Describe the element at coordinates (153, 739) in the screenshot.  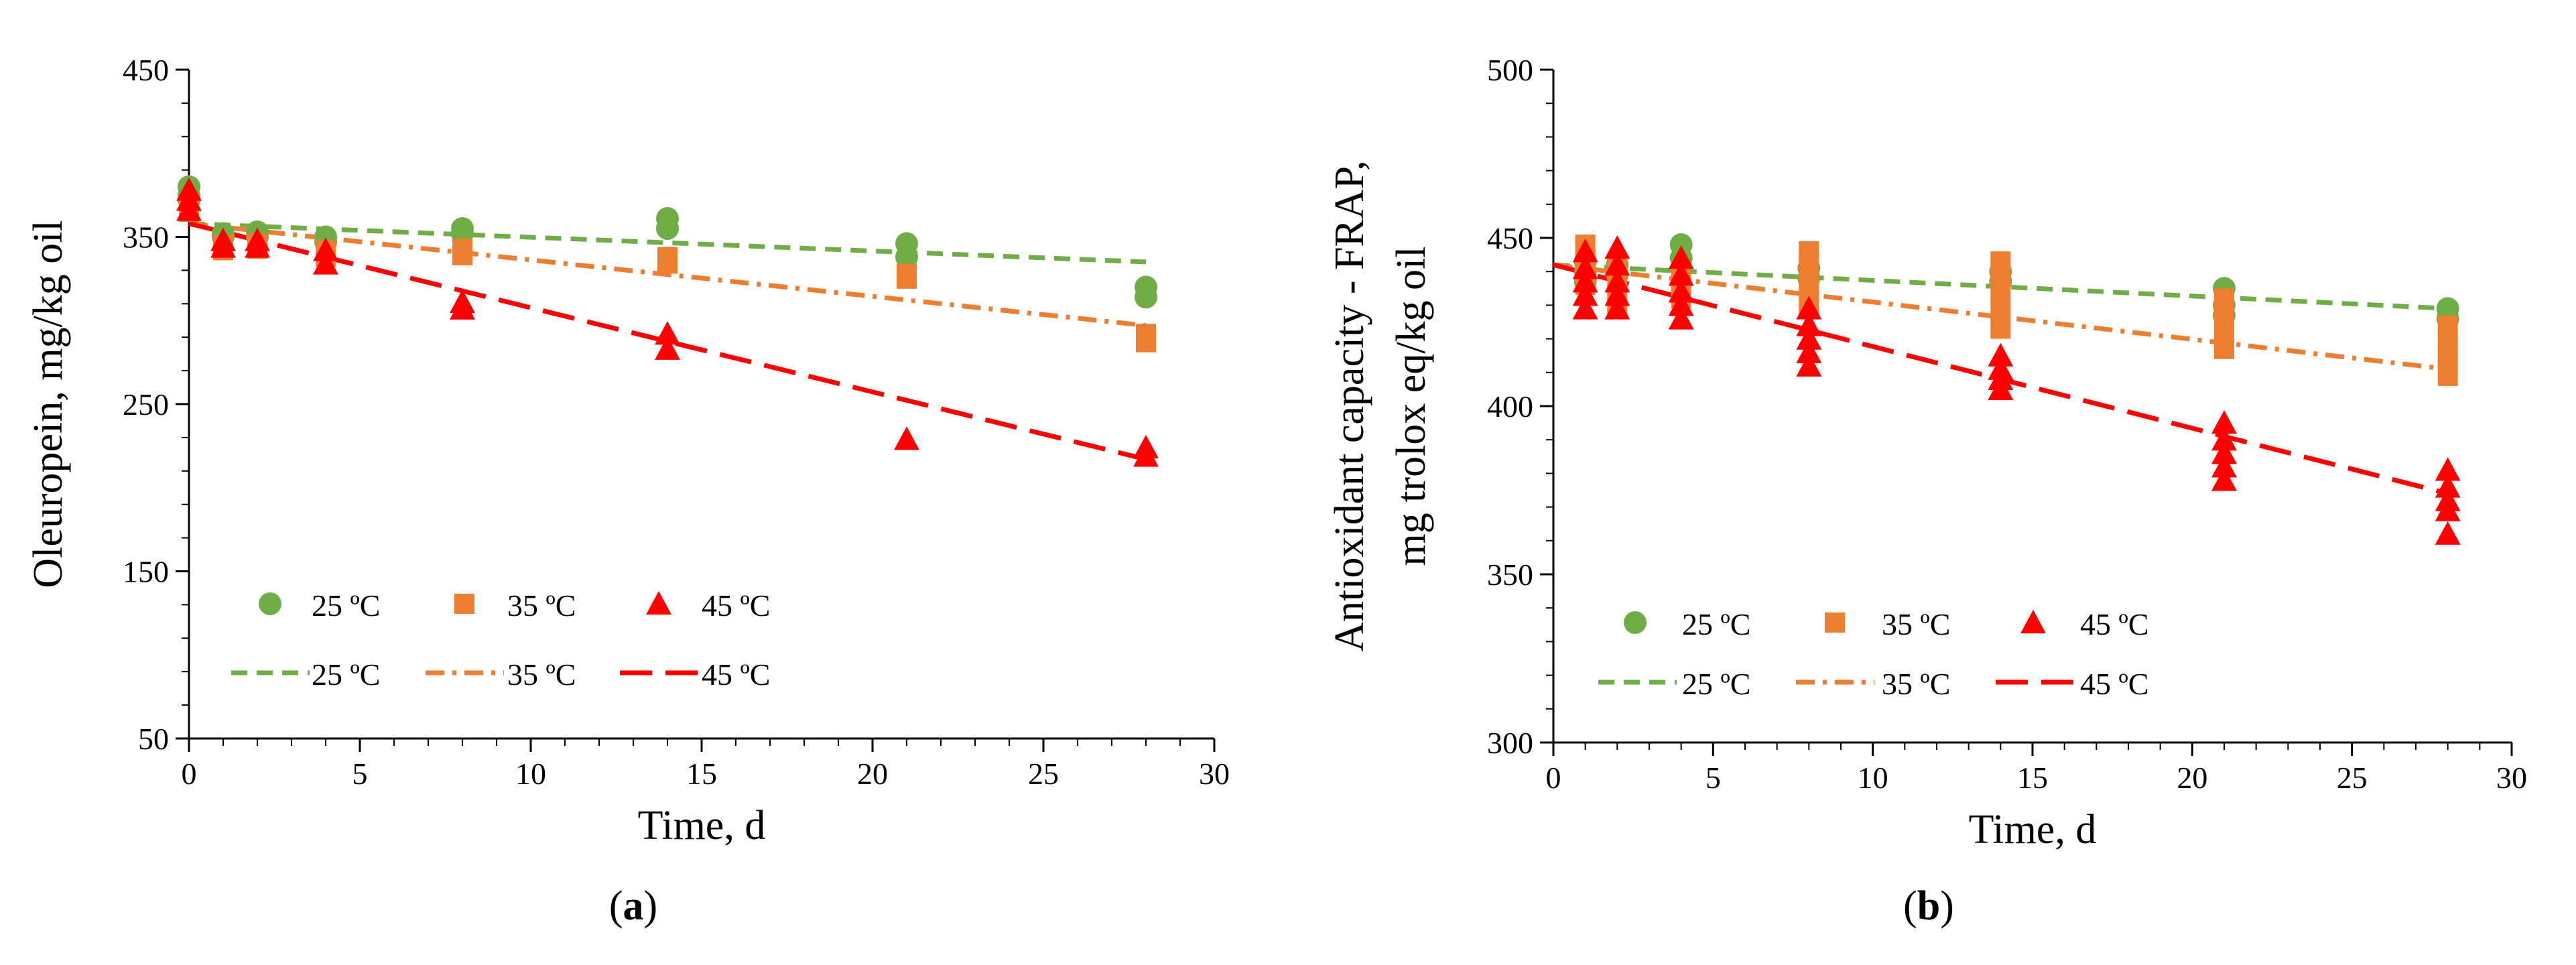
I see `y-tick-label: 50` at that location.